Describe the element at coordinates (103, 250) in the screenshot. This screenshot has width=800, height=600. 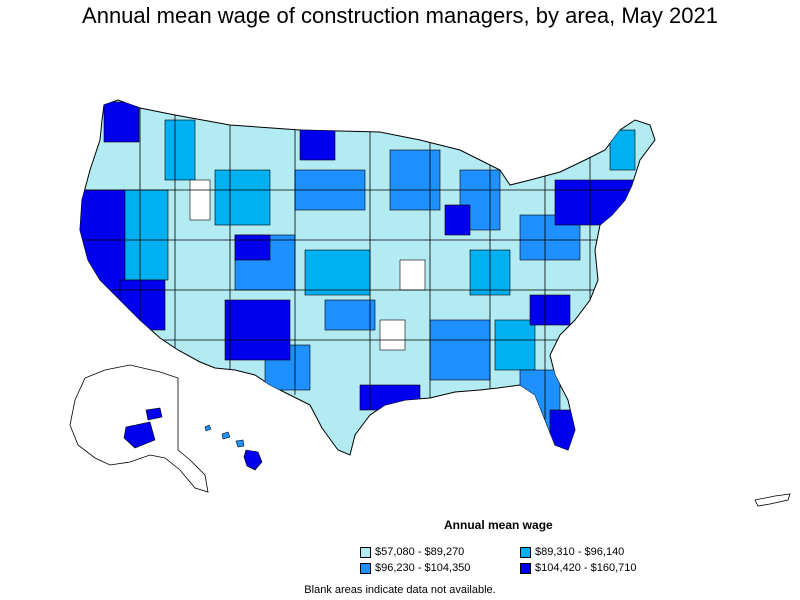
I see `region-california` at that location.